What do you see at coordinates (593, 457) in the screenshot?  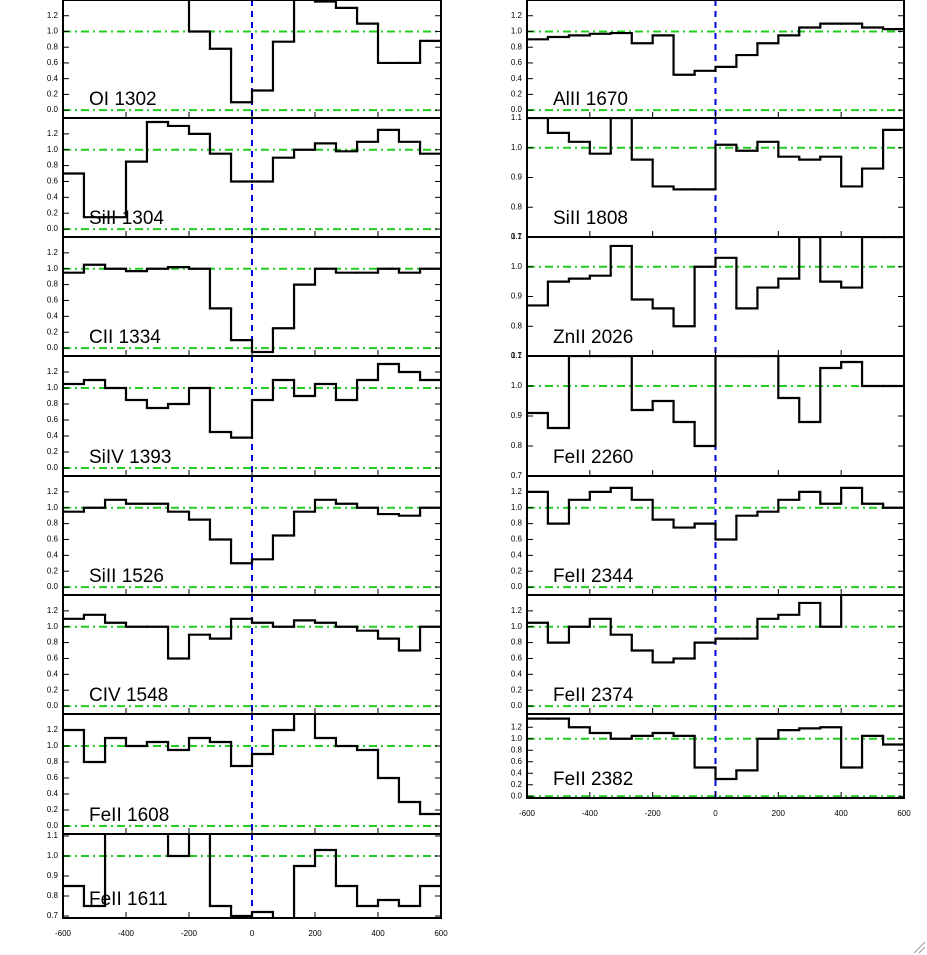 I see `panel-title: FeII 2260` at bounding box center [593, 457].